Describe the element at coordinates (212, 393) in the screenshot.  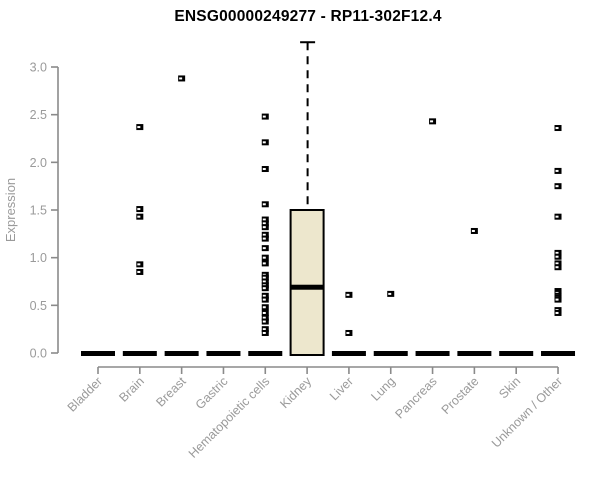
I see `x-tick-label: Gastric` at that location.